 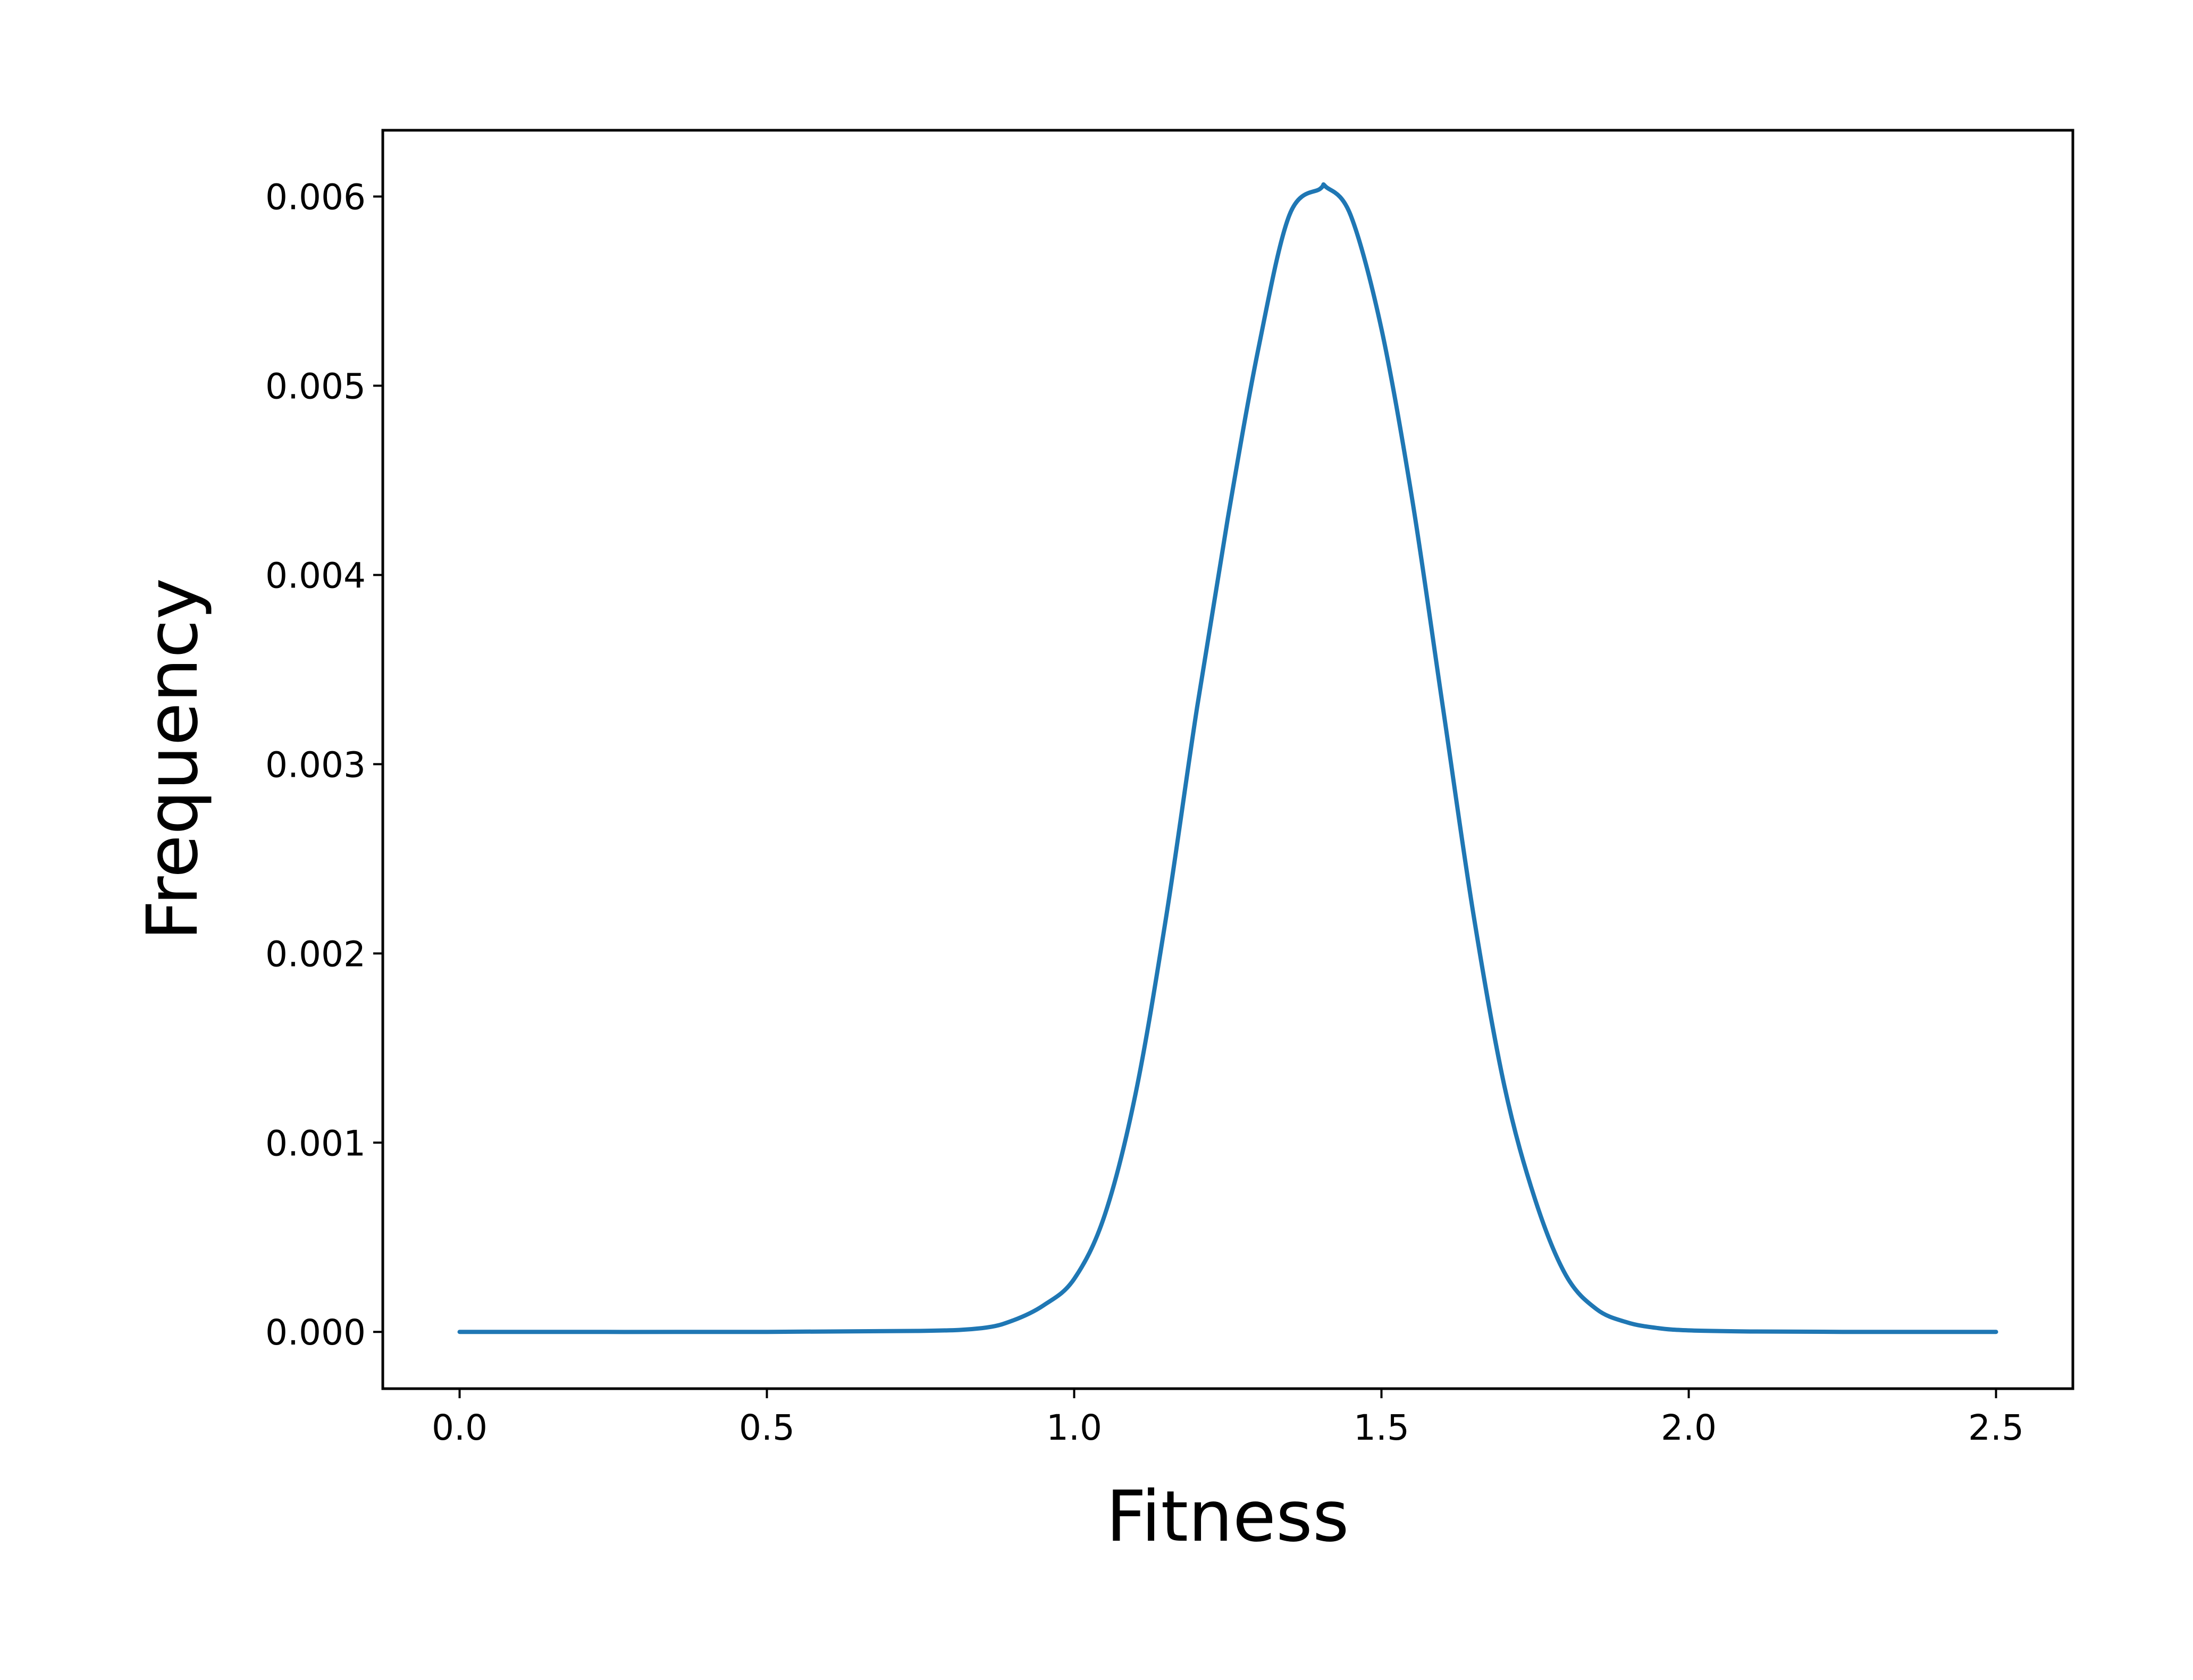 I want to click on y-tick-label: 0.002, so click(x=315, y=954).